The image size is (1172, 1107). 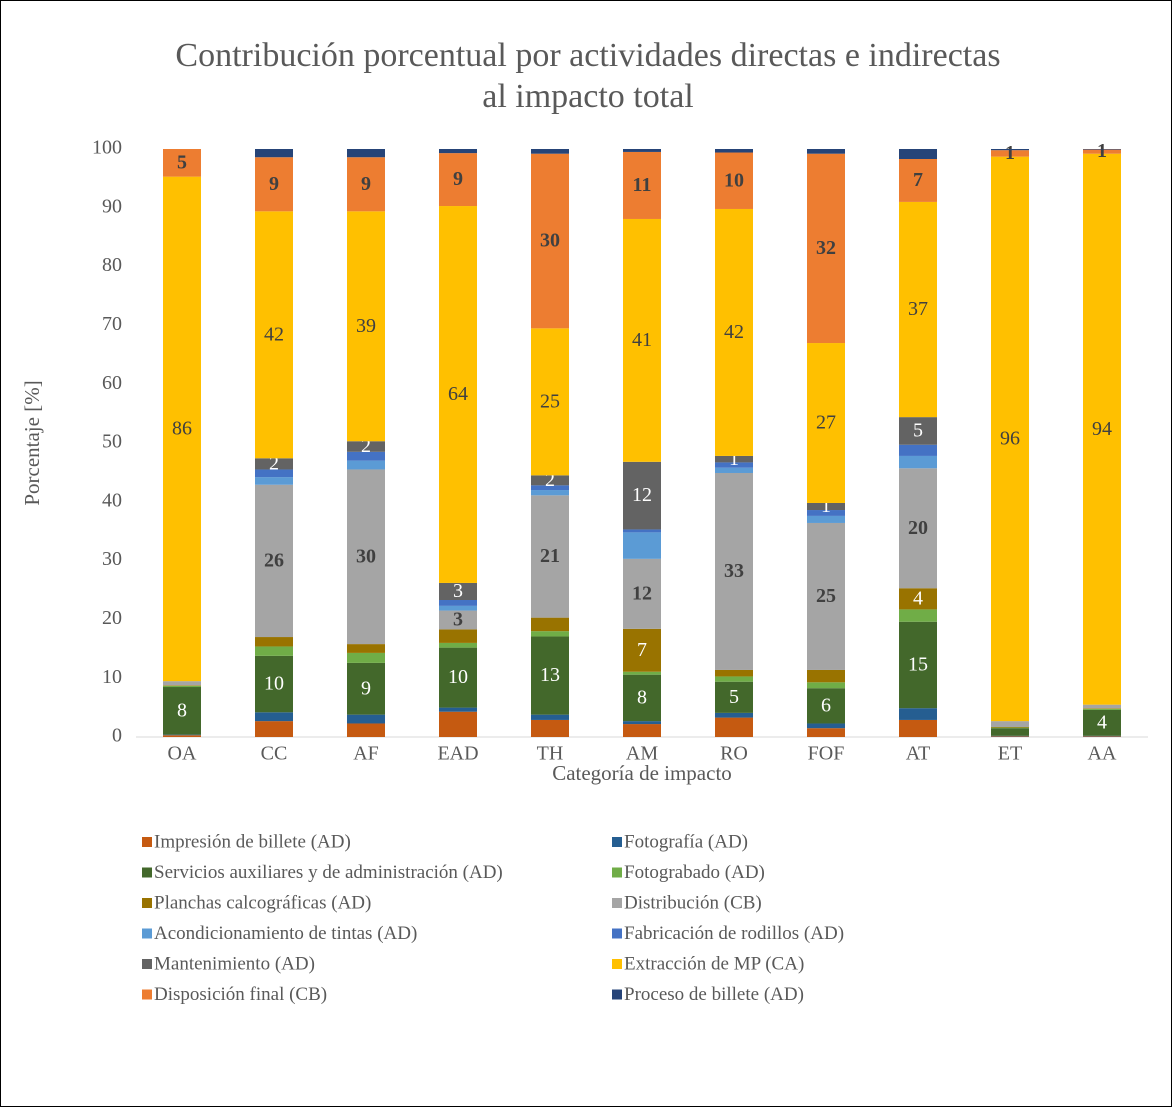 I want to click on data-label: 6, so click(x=826, y=705).